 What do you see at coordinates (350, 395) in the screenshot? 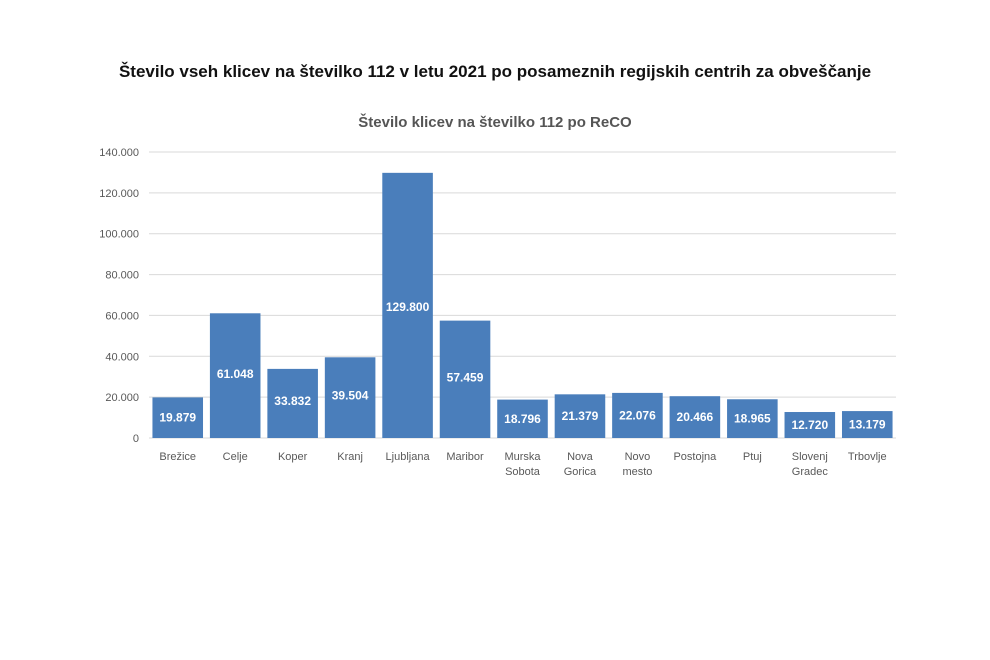
I see `data-label: 39.504` at bounding box center [350, 395].